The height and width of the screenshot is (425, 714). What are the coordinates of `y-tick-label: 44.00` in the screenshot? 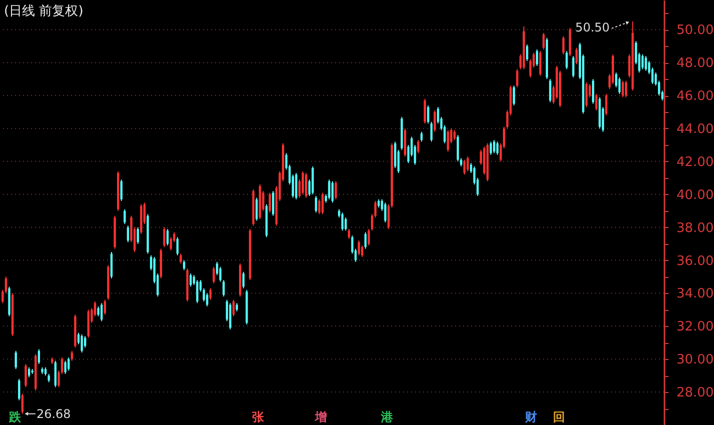 It's located at (695, 129).